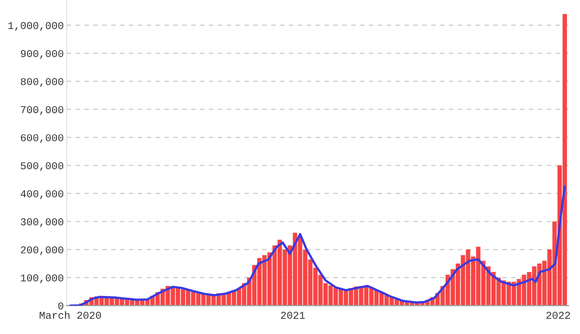 This screenshot has width=580, height=334. I want to click on y-tick-label: 400,000, so click(42, 195).